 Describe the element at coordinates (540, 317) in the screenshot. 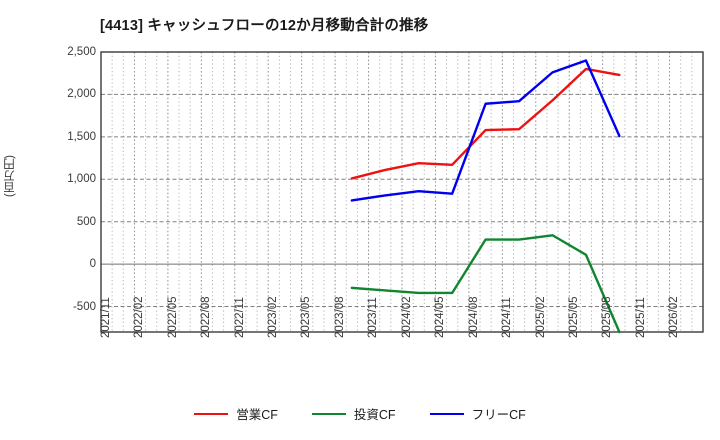

I see `x-tick-label: 2025/02` at that location.